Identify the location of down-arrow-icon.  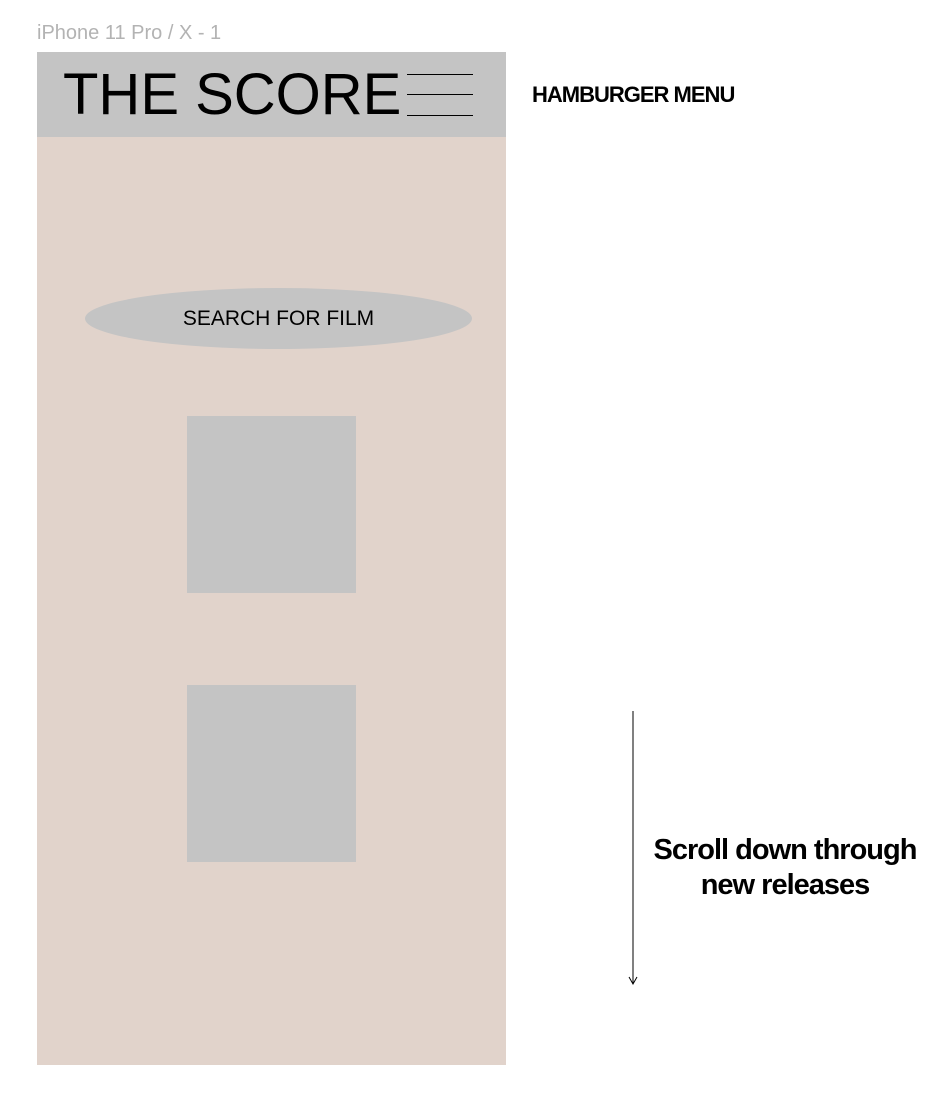
(633, 848).